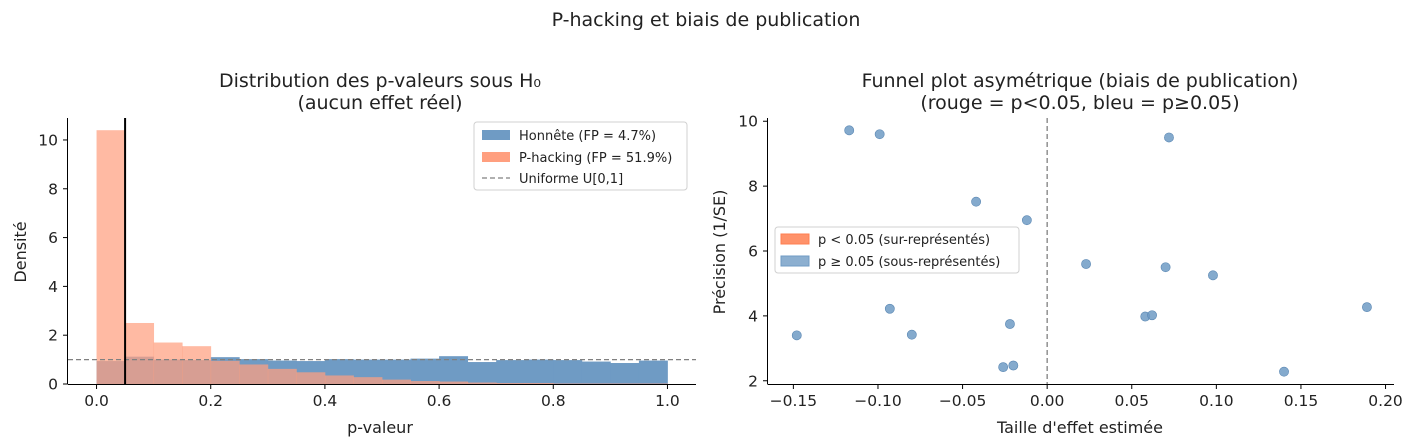 The image size is (1413, 448). I want to click on x-tick-label: 0.4, so click(325, 401).